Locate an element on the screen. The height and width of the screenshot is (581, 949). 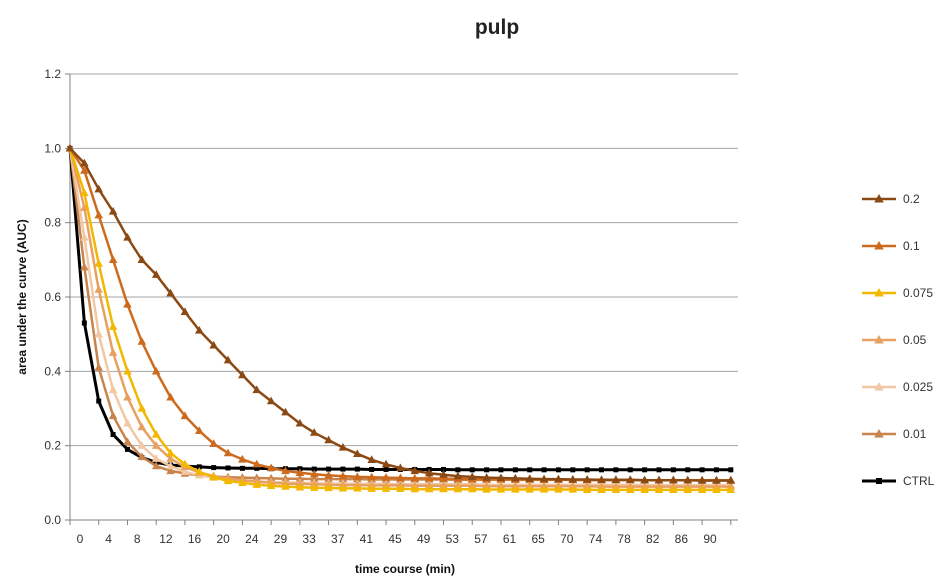
x-tick-label: 29 is located at coordinates (281, 539).